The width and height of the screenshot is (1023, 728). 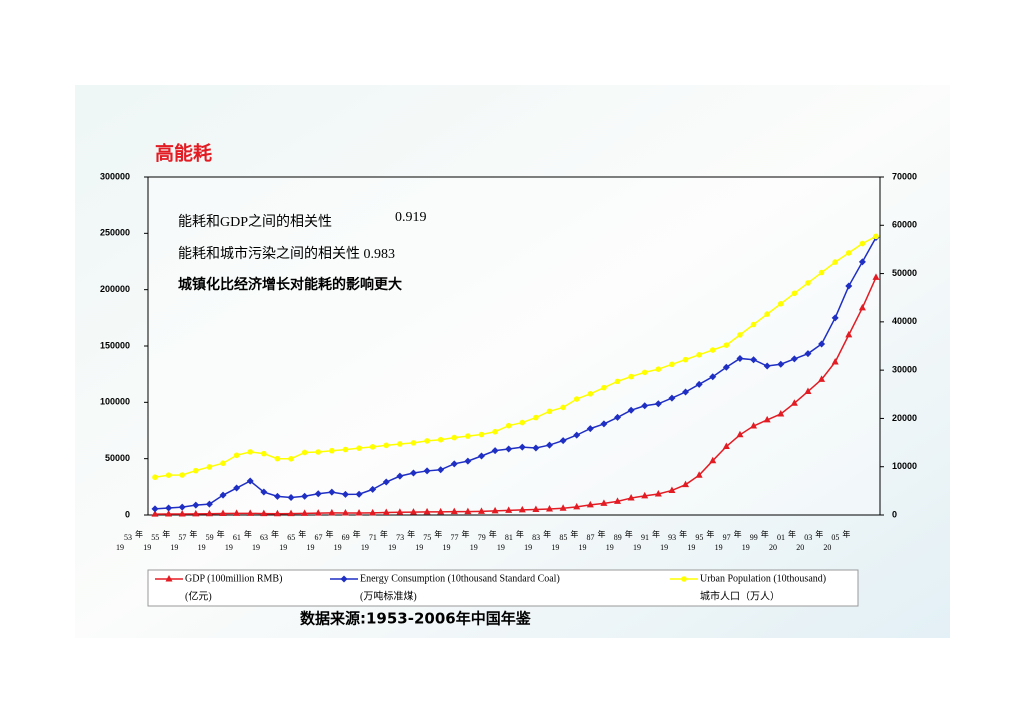 I want to click on x-tick-label: 71, so click(x=373, y=537).